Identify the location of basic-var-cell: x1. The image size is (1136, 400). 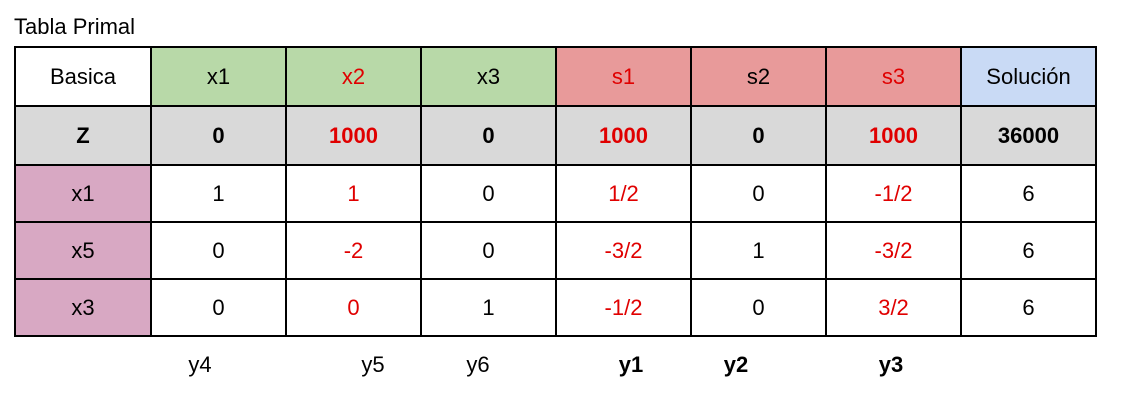
(83, 193).